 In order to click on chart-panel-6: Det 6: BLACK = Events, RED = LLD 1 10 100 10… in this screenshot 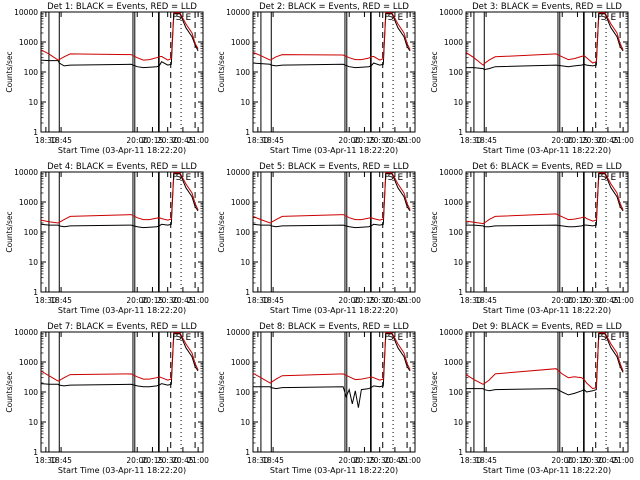, I will do `click(532, 238)`.